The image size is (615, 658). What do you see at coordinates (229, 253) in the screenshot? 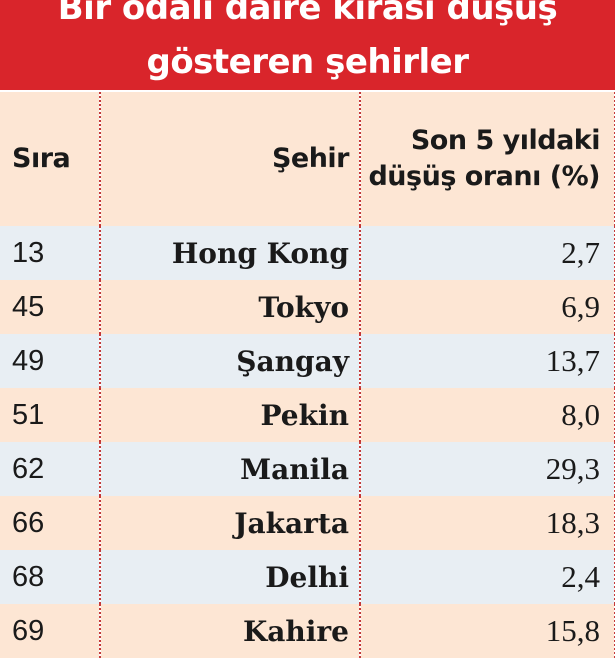
I see `city-cell: Hong Kong` at bounding box center [229, 253].